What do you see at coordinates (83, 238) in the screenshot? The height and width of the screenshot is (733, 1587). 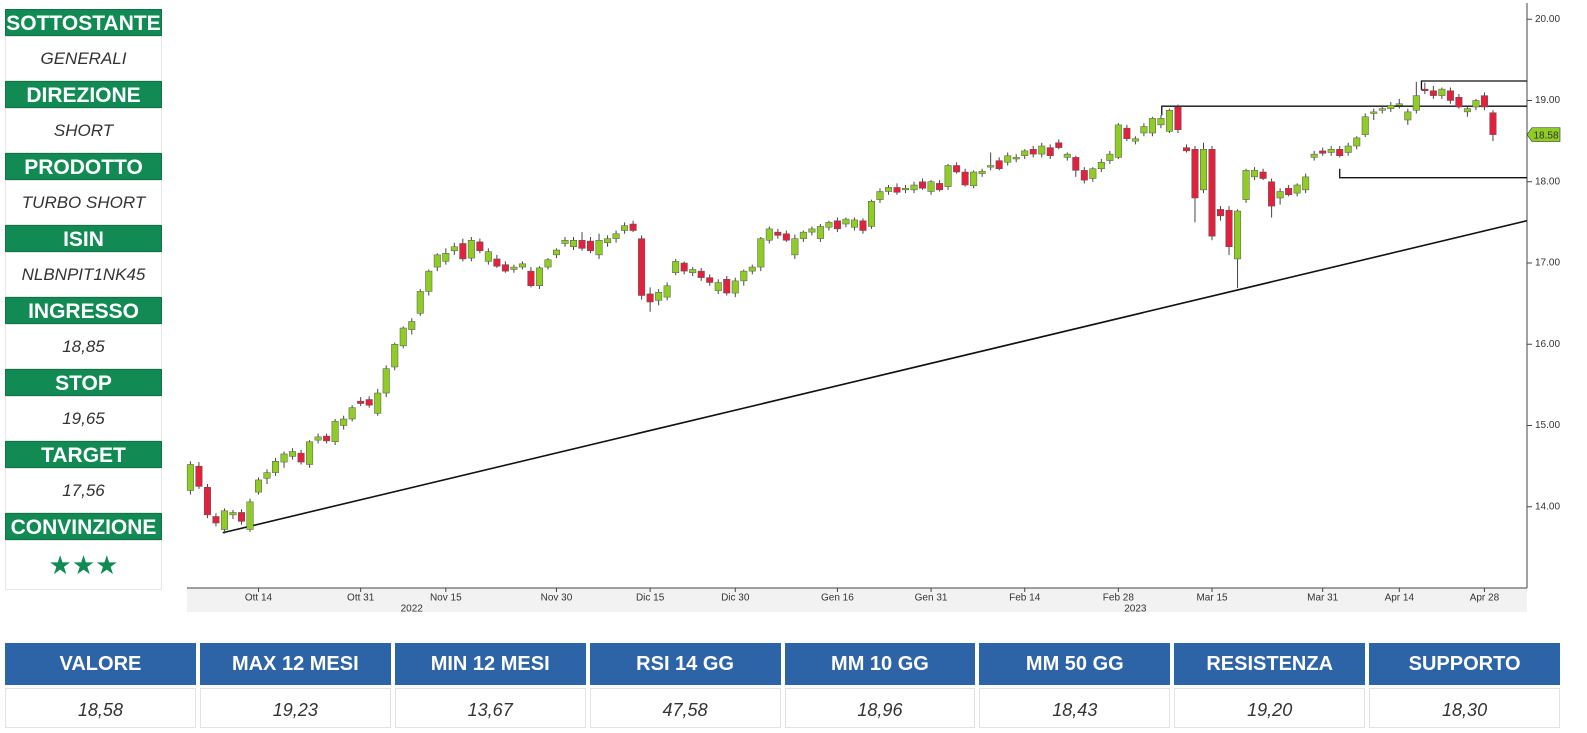 I see `field-label: ISIN` at bounding box center [83, 238].